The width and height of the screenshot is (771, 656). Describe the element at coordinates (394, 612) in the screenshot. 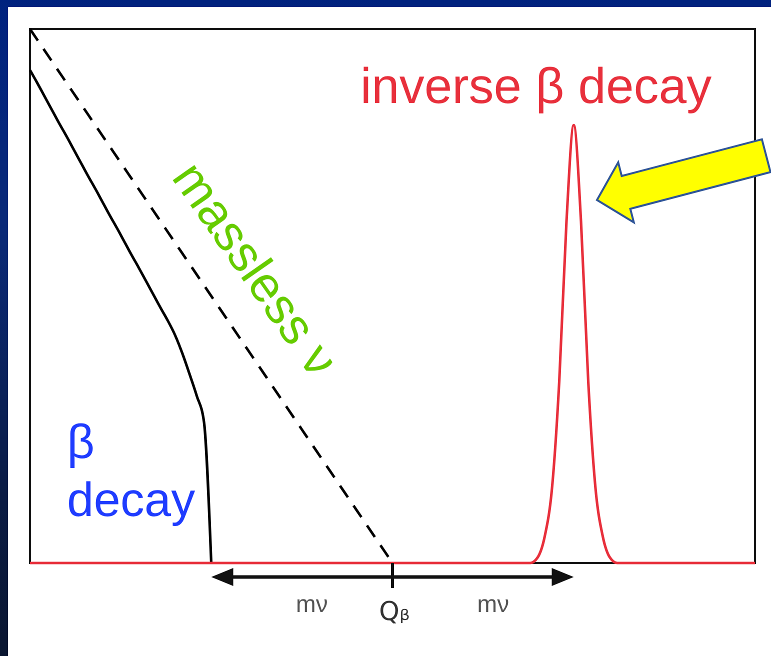

I see `text: Qᵦ` at that location.